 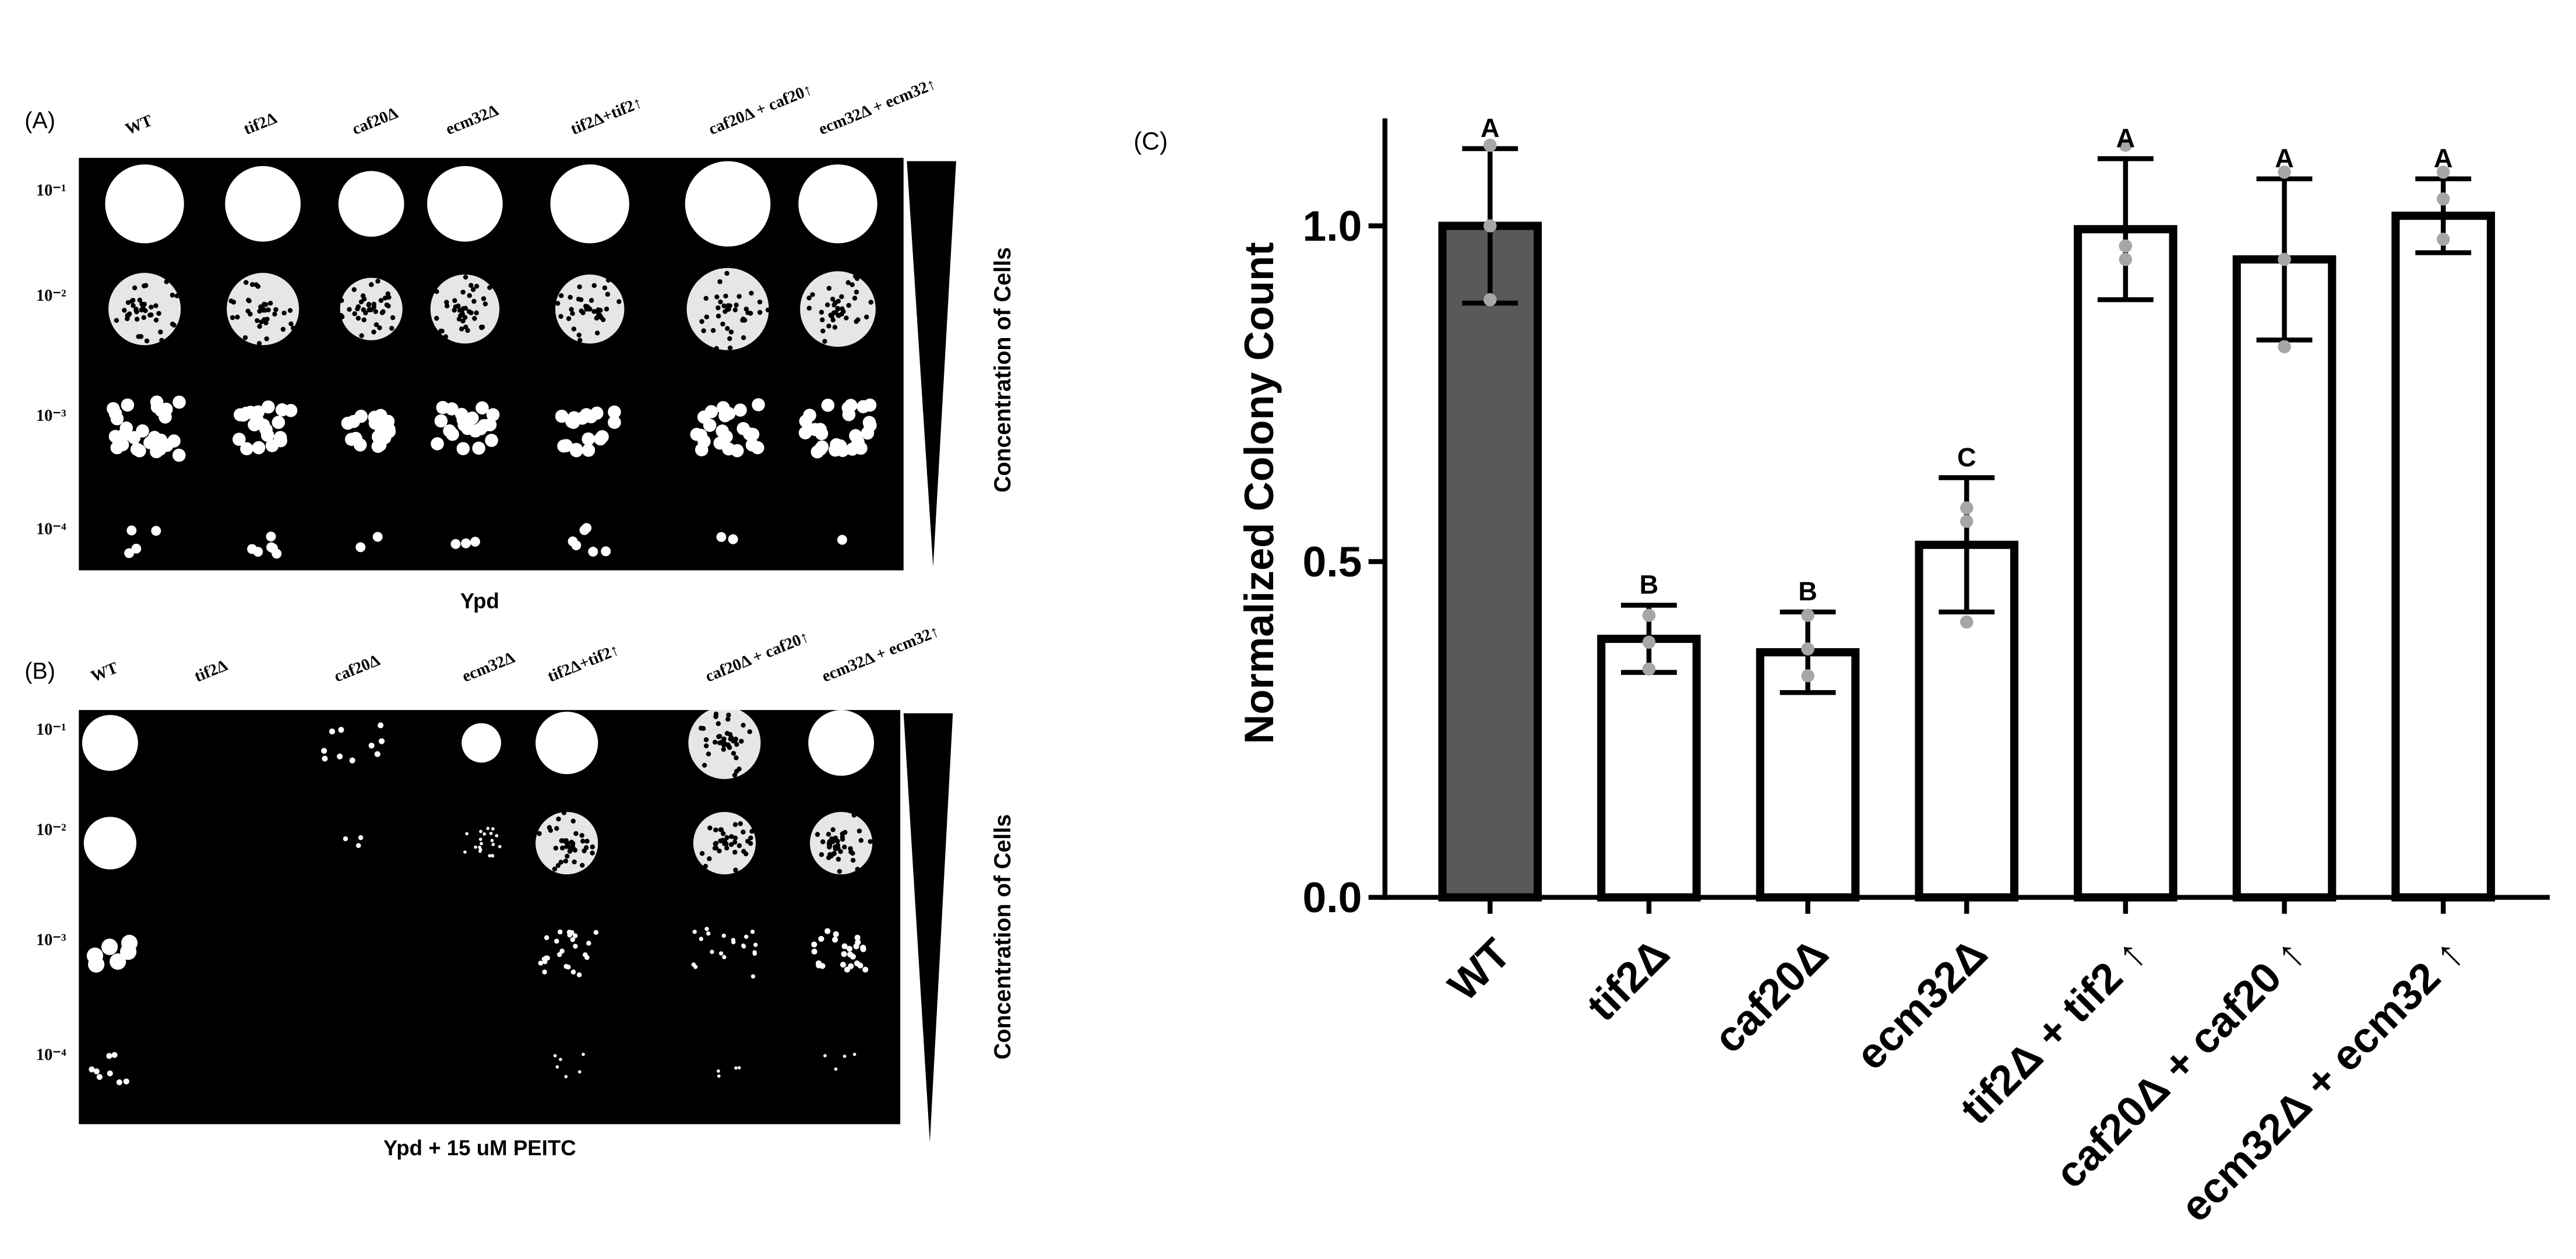 I want to click on medium-label: Ypd, so click(x=479, y=601).